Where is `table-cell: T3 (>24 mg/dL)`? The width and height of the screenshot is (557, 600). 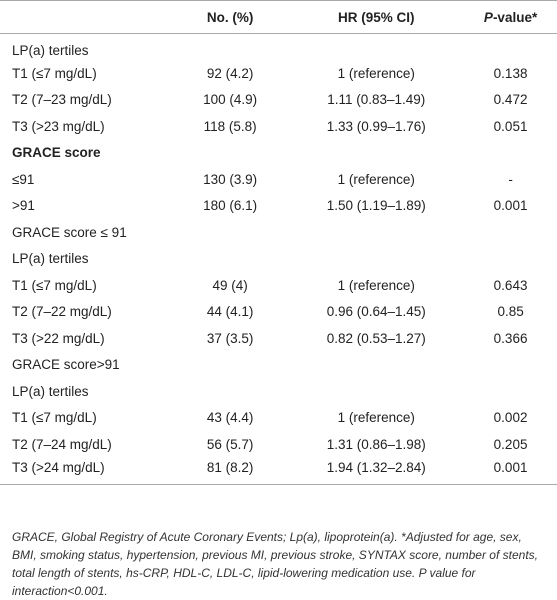
table-cell: T3 (>24 mg/dL) is located at coordinates (58, 467).